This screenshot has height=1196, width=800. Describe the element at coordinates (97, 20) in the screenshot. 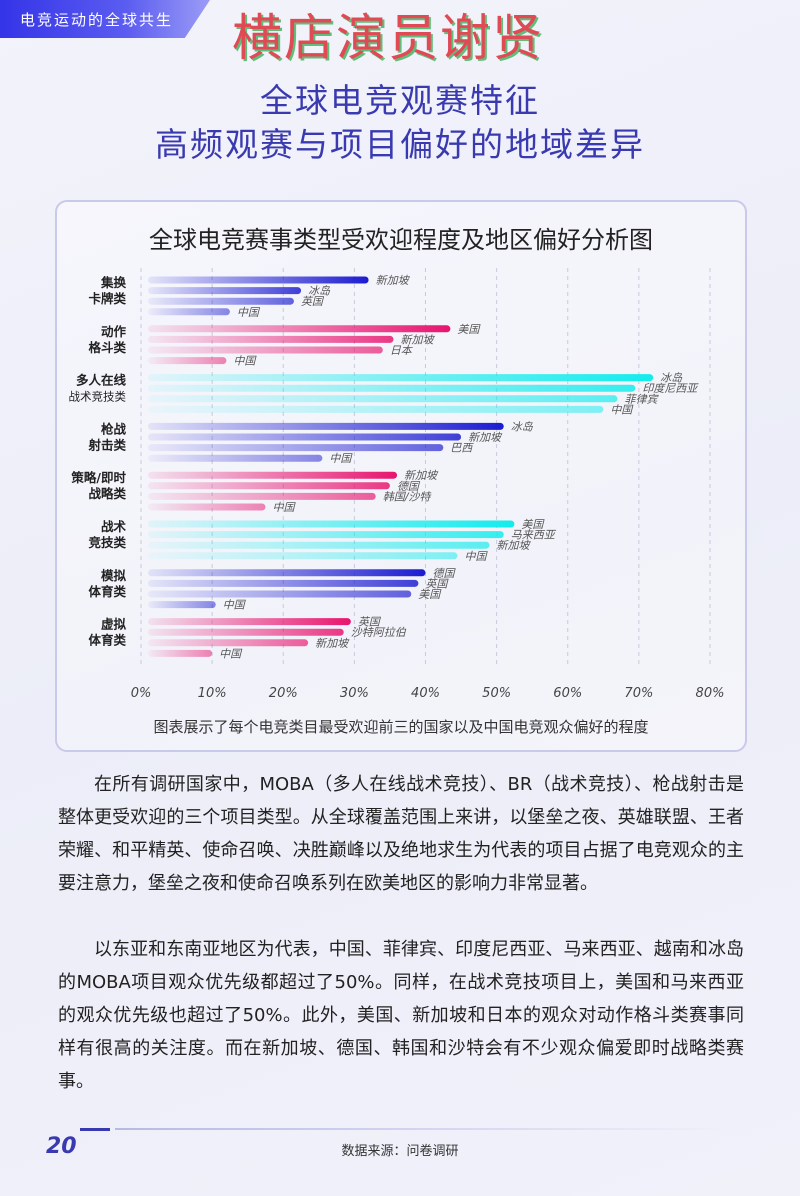

I see `section-title: 电竞运动的全球共生` at that location.